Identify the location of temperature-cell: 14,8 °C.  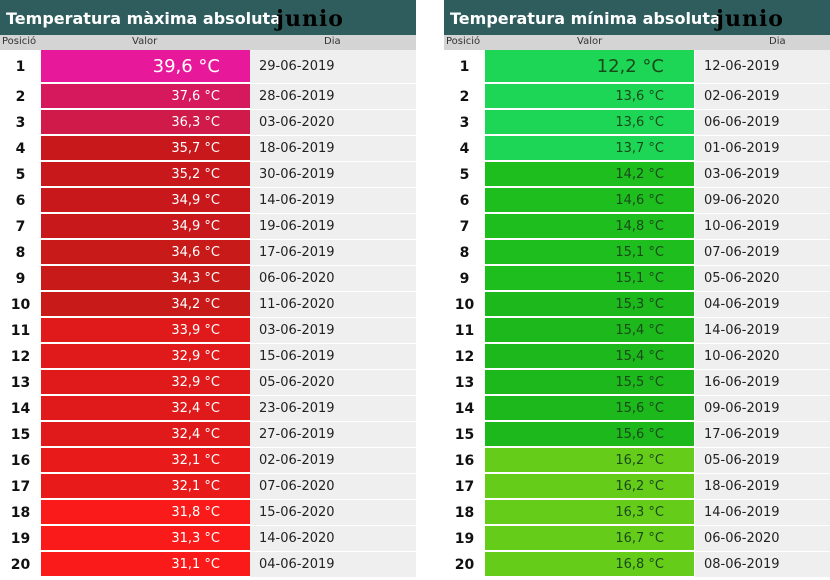
(589, 226).